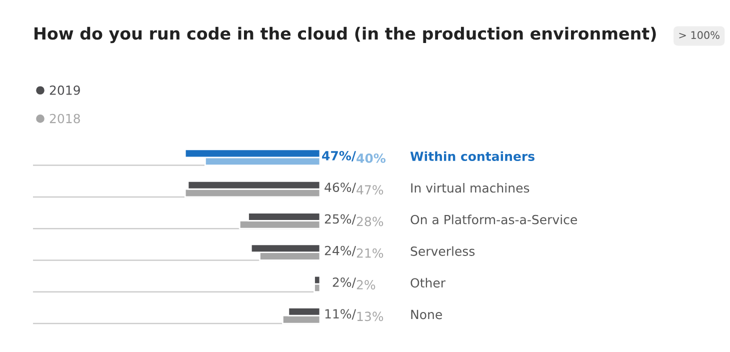  What do you see at coordinates (470, 187) in the screenshot?
I see `y-tick-label: In virtual machines` at bounding box center [470, 187].